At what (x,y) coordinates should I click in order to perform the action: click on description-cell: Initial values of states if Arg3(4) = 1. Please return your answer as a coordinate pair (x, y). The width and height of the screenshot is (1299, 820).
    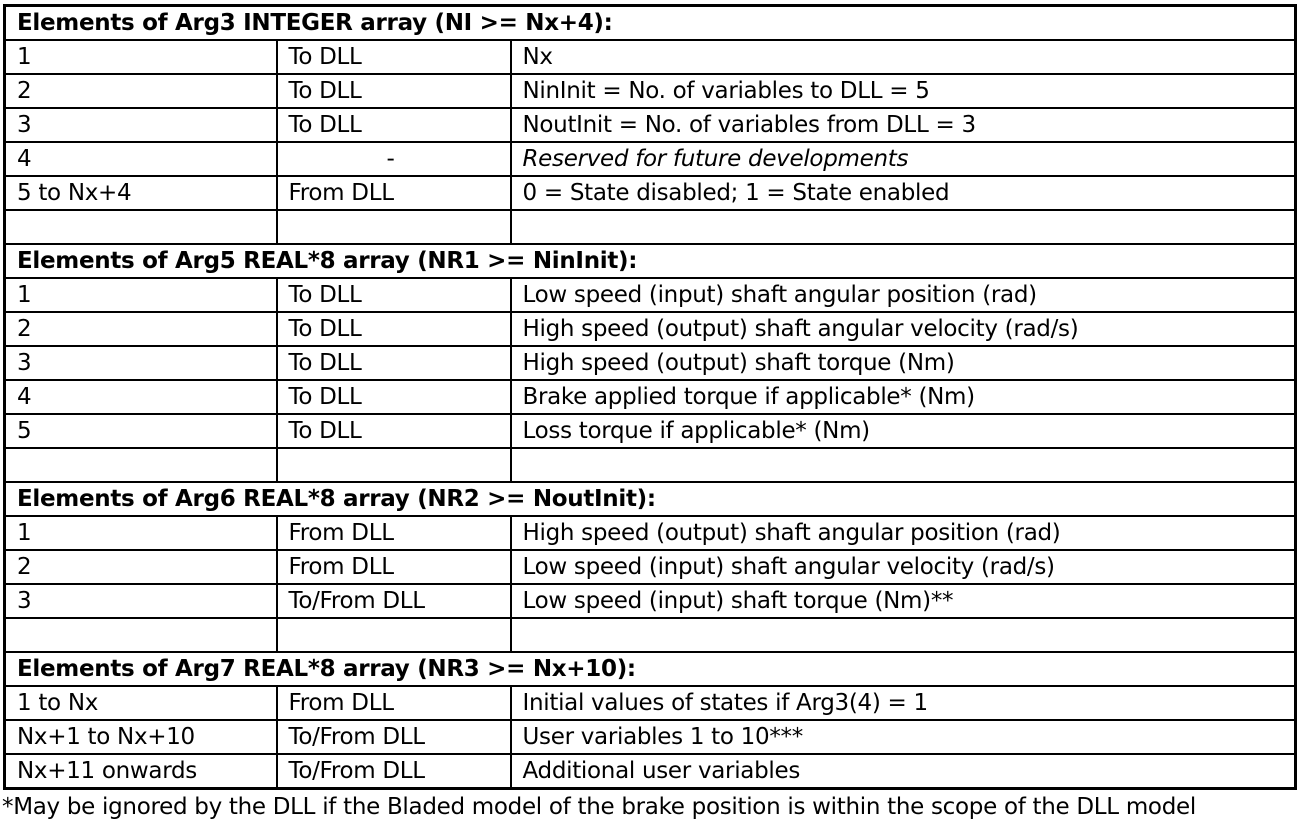
    Looking at the image, I should click on (903, 703).